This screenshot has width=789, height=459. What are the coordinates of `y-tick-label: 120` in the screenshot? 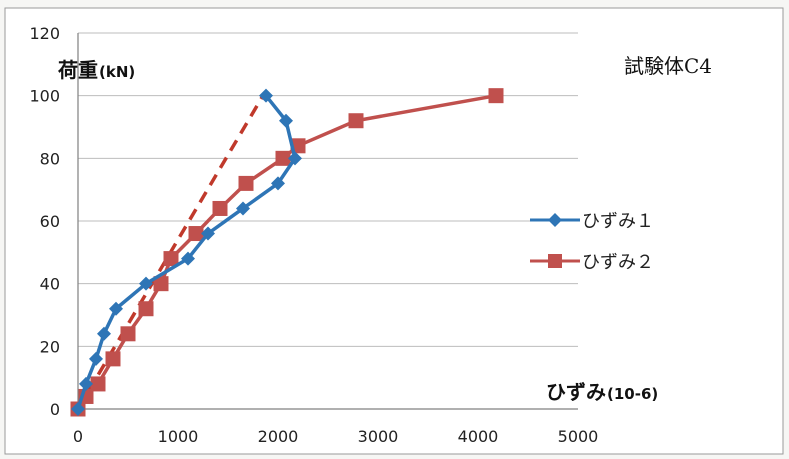 It's located at (44, 33).